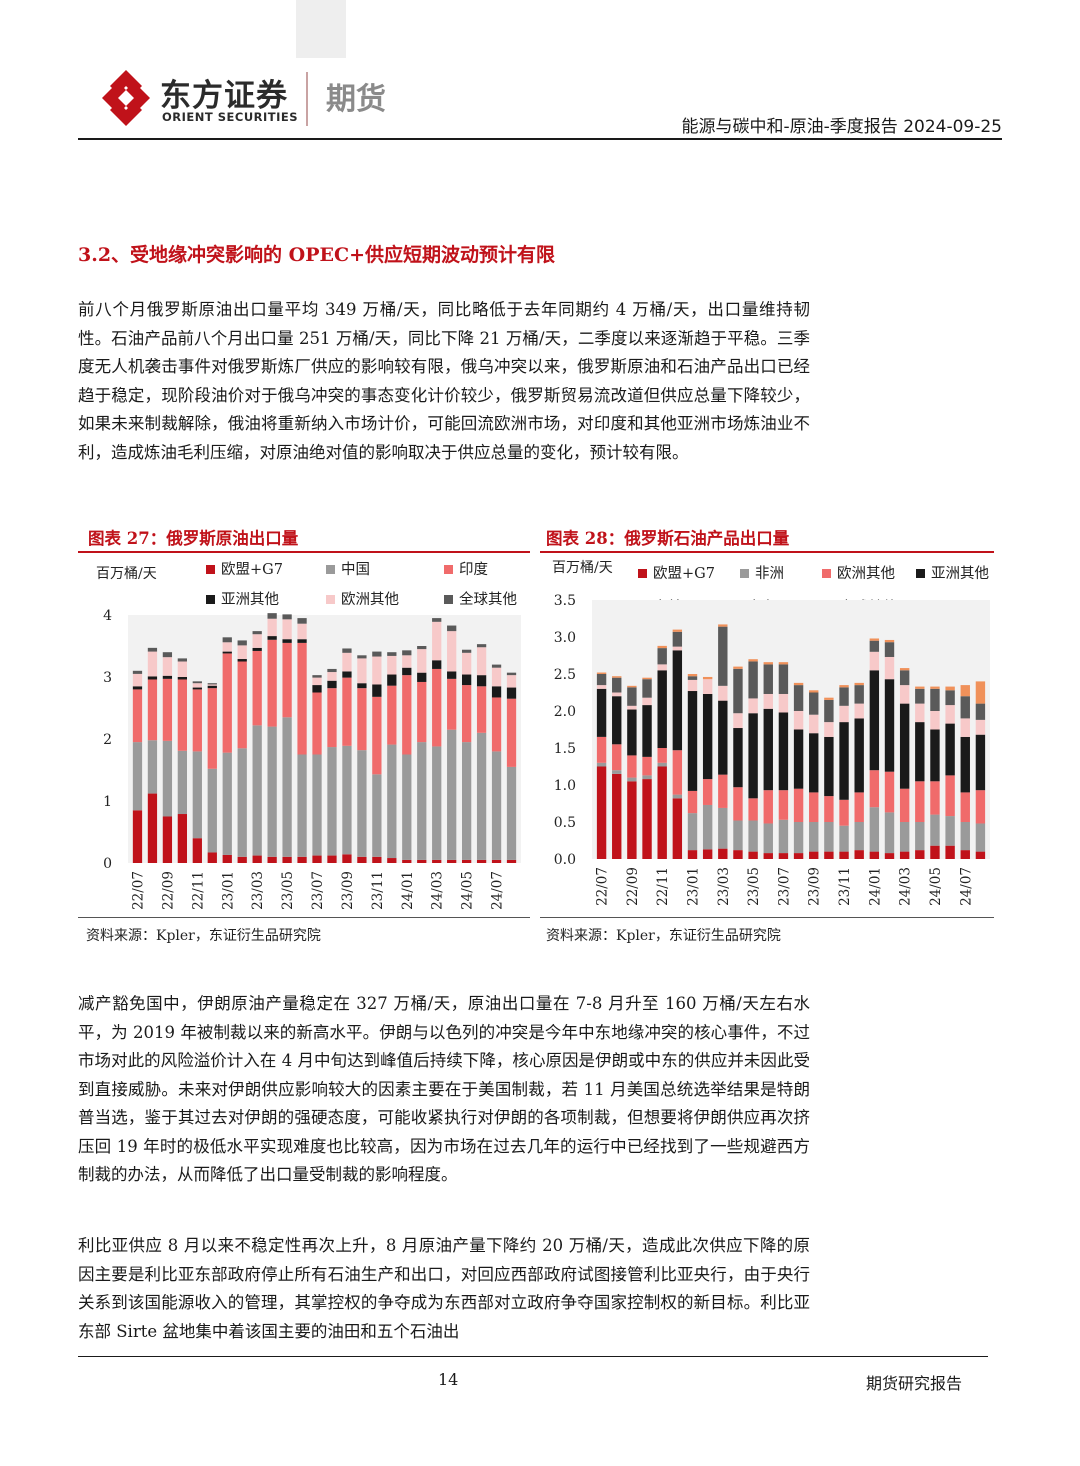 This screenshot has height=1466, width=1080. I want to click on x-tick-label: 23/05, so click(754, 886).